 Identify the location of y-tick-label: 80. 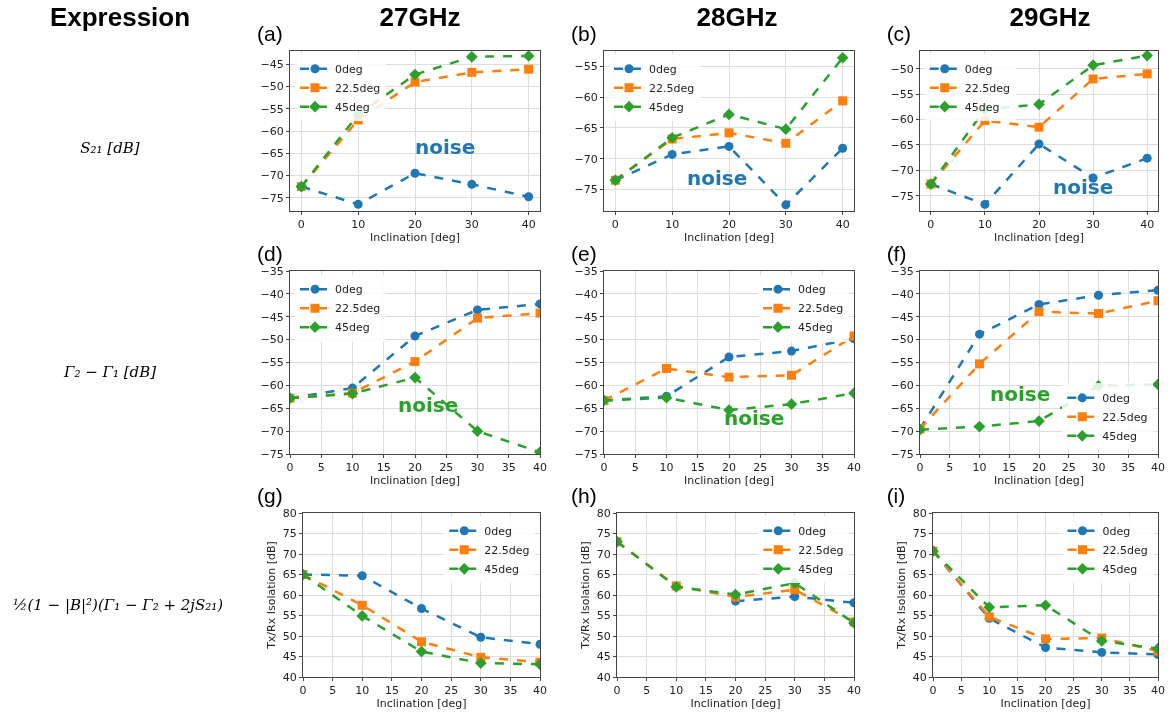
(919, 513).